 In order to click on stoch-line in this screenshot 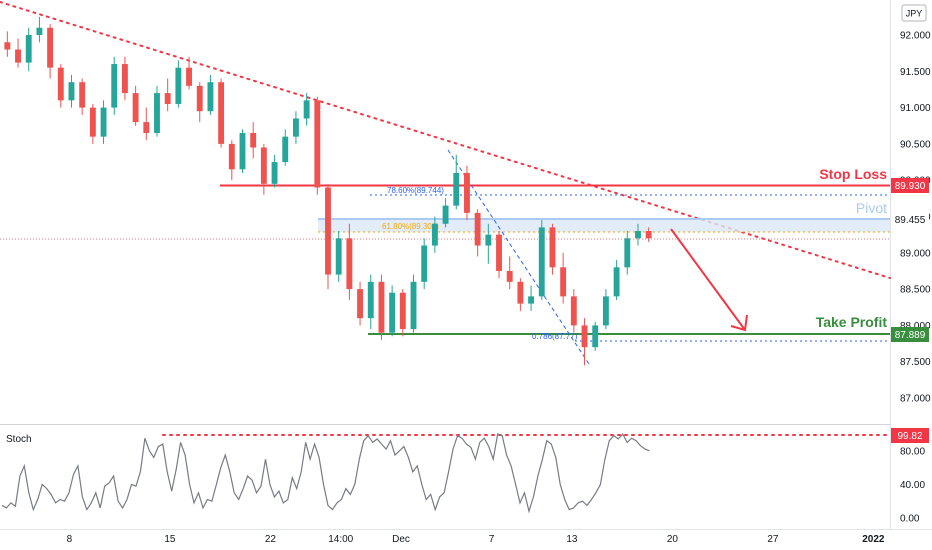, I will do `click(325, 473)`.